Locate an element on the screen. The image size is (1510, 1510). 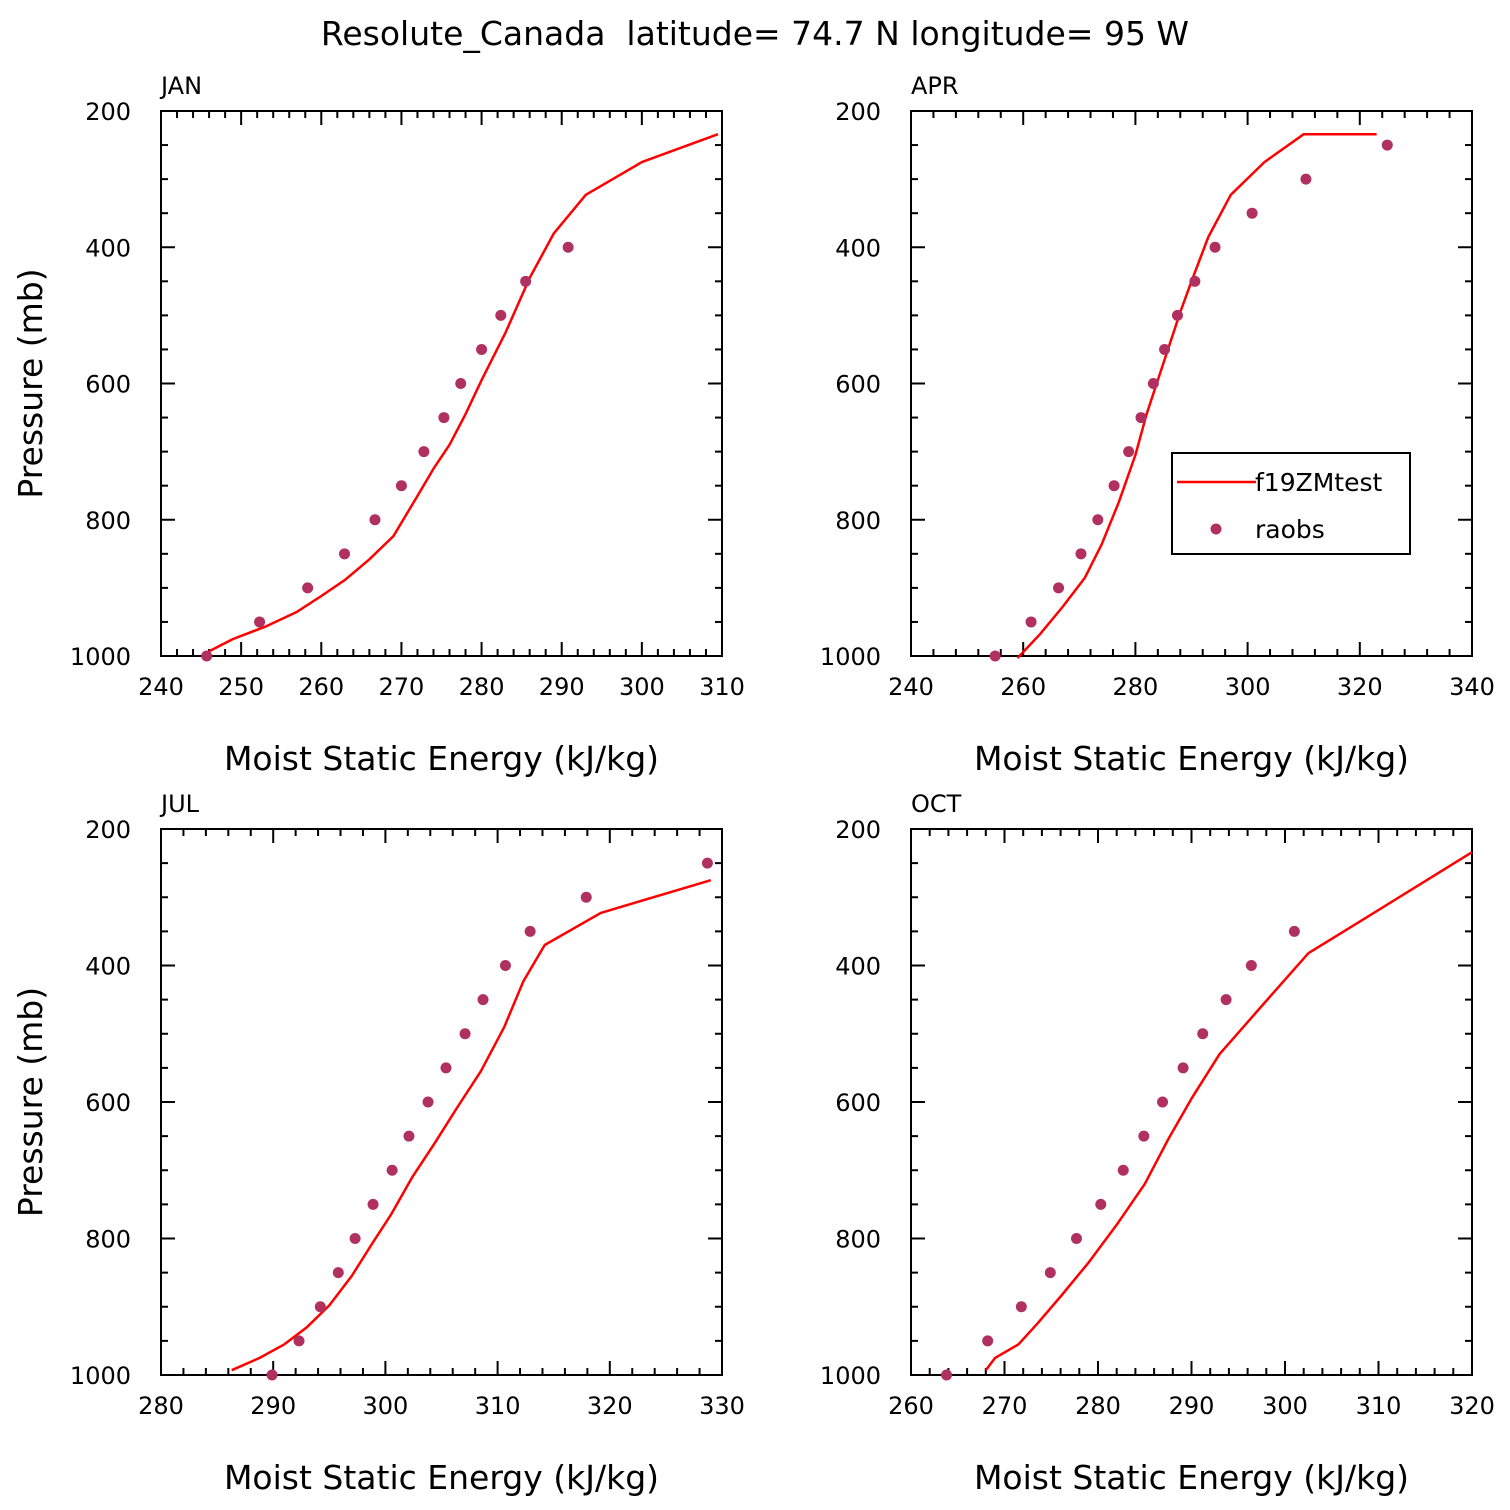
legend-box is located at coordinates (1291, 503).